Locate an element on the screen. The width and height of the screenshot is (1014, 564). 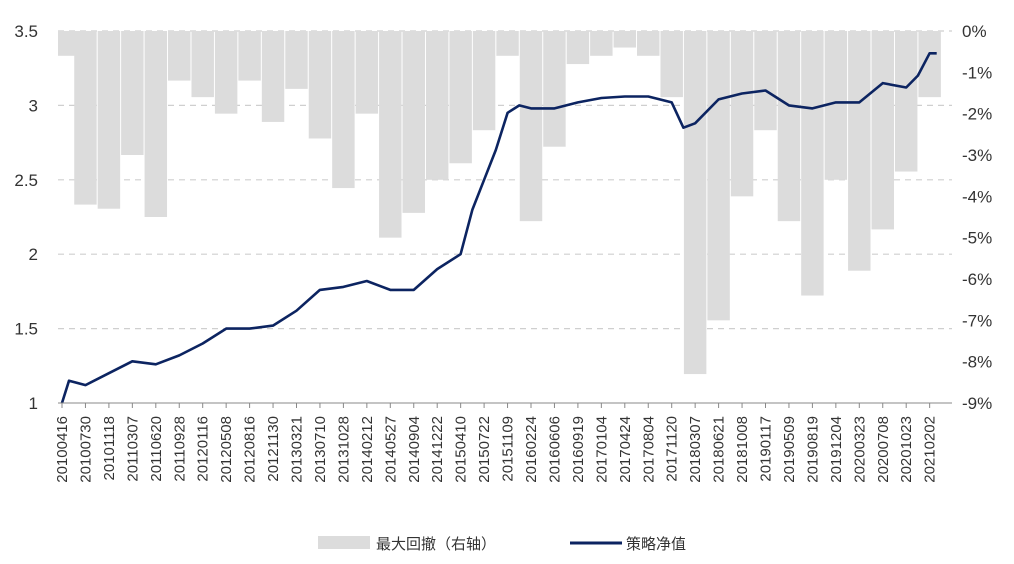
x-tick-label-1: 20100730 is located at coordinates (86, 449).